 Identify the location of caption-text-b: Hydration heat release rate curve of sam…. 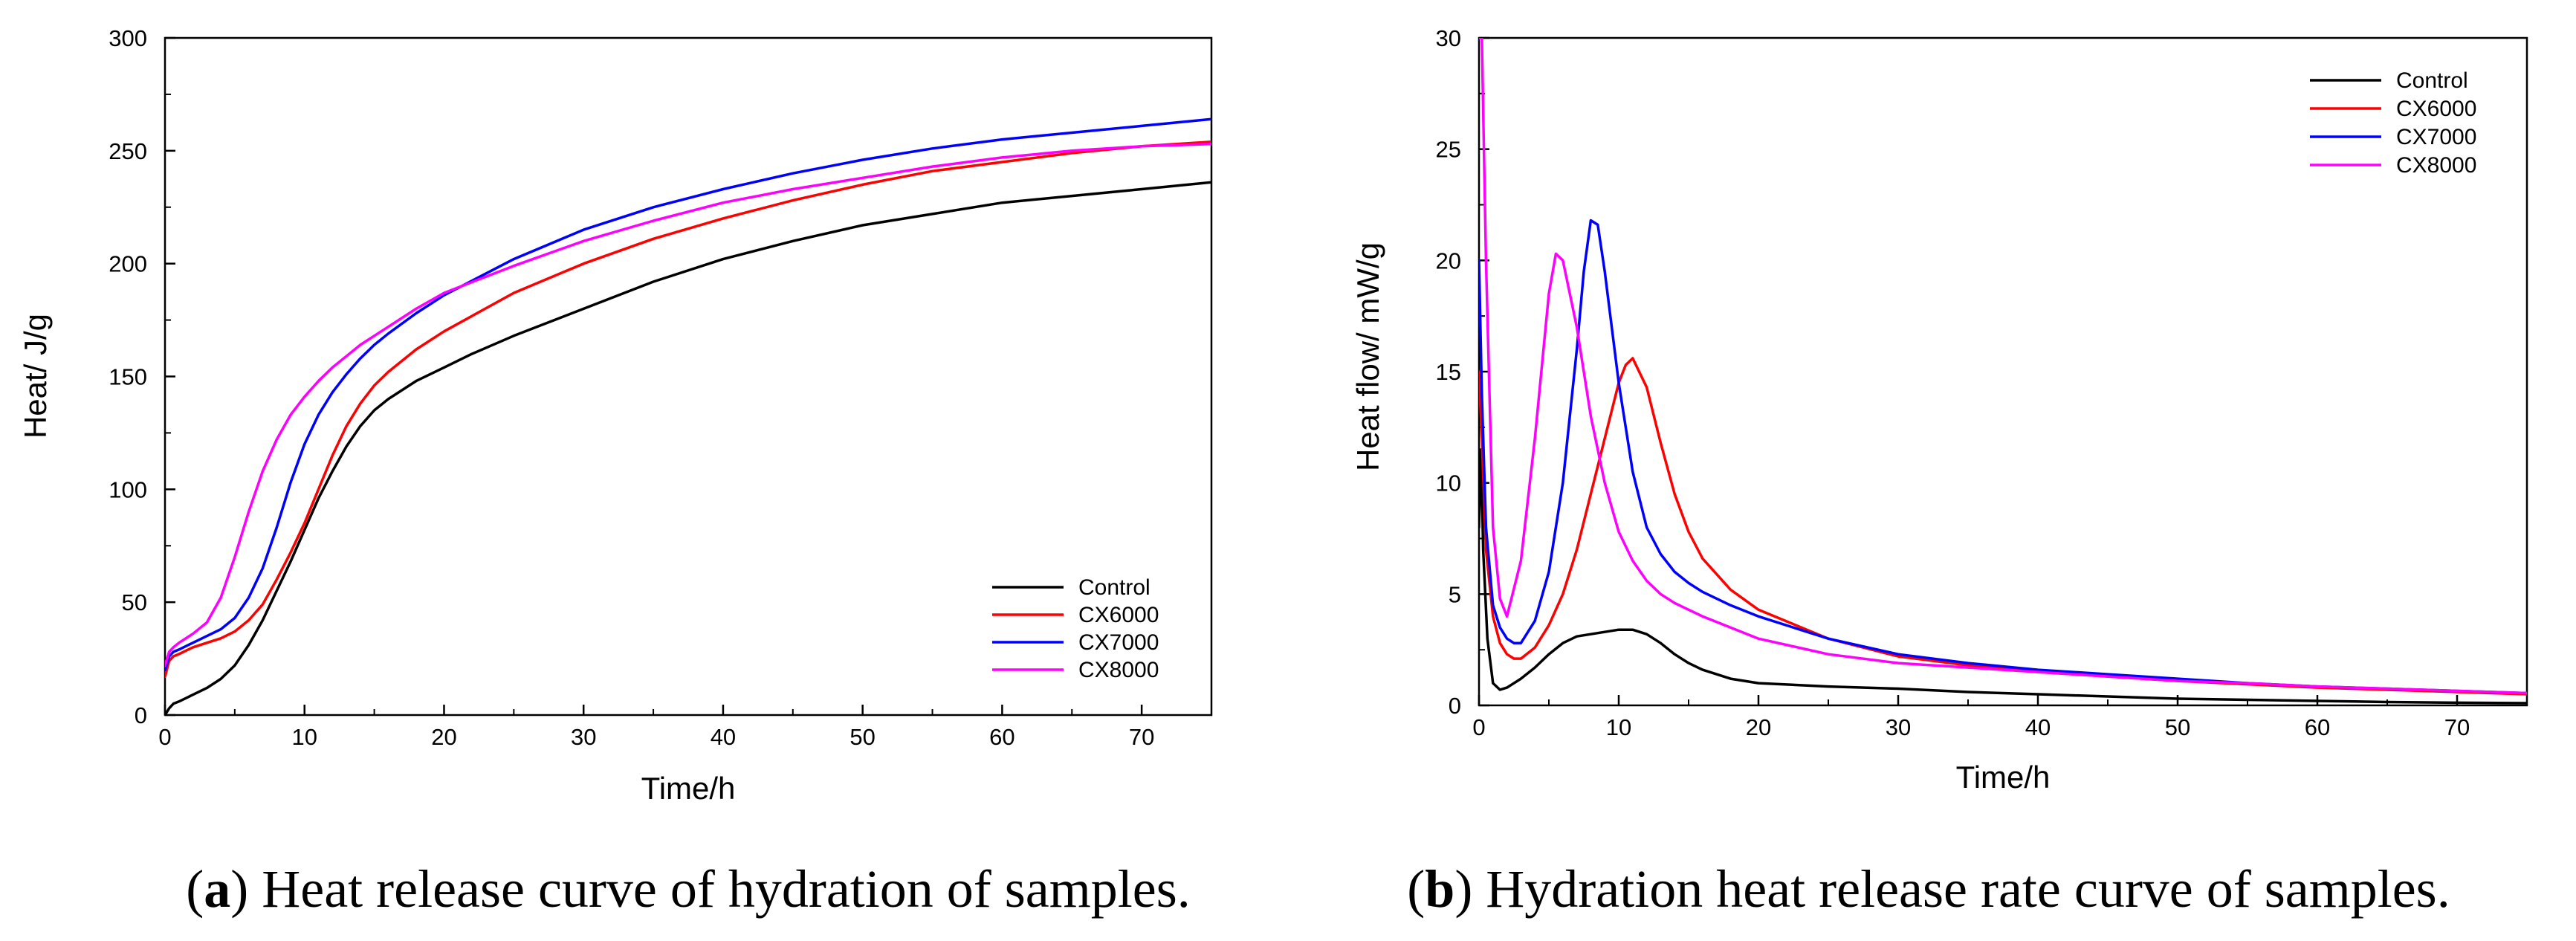
(1968, 889).